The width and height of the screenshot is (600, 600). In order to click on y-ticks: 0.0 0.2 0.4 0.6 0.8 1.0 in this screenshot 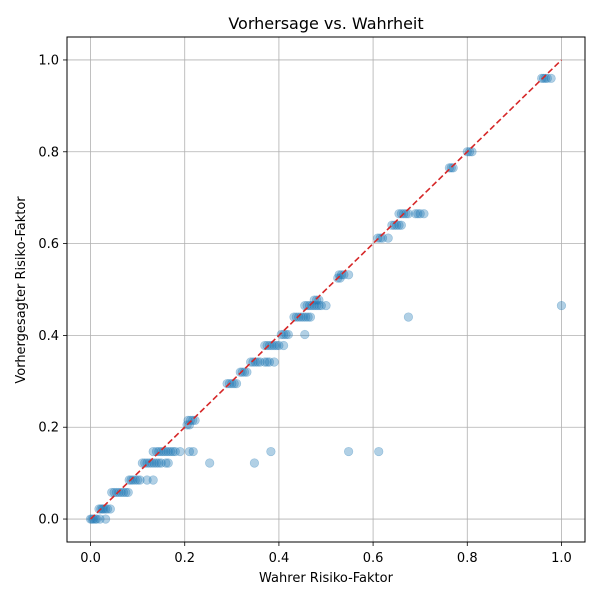, I will do `click(52, 290)`.